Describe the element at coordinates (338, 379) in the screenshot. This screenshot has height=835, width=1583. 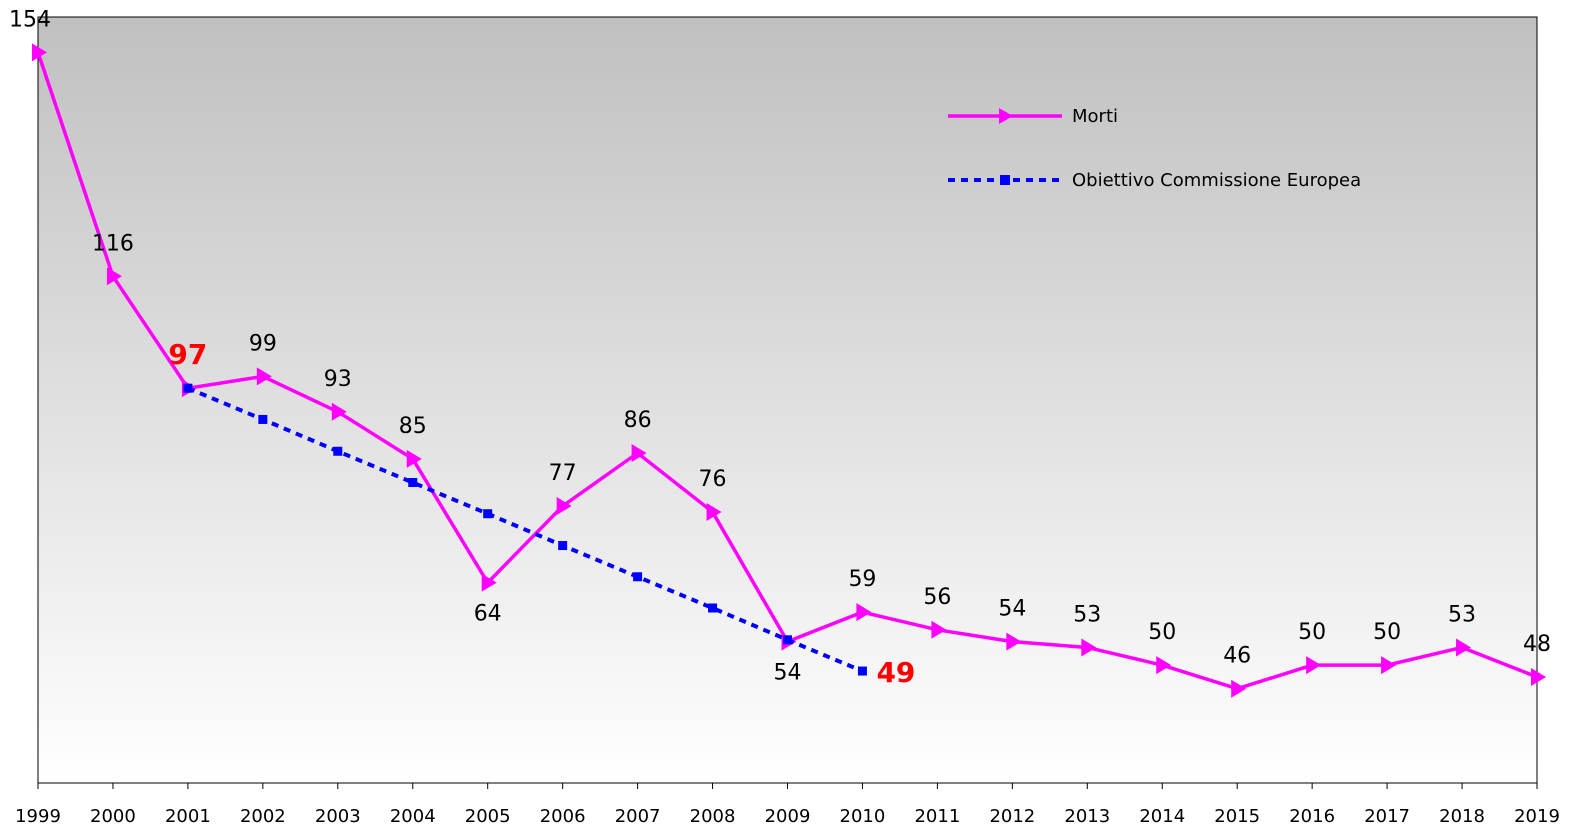
I see `data-label: 93` at that location.